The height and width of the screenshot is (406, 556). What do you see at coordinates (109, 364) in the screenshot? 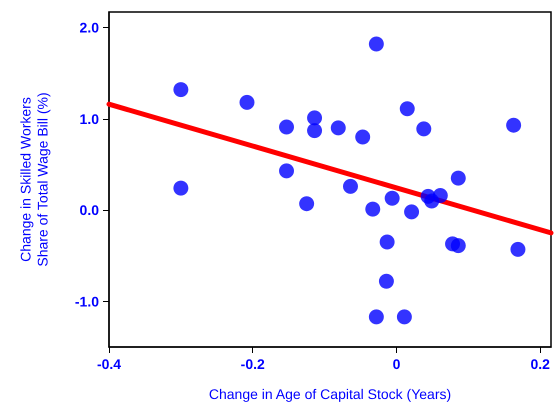
I see `x-tick-label: -0.4` at bounding box center [109, 364].